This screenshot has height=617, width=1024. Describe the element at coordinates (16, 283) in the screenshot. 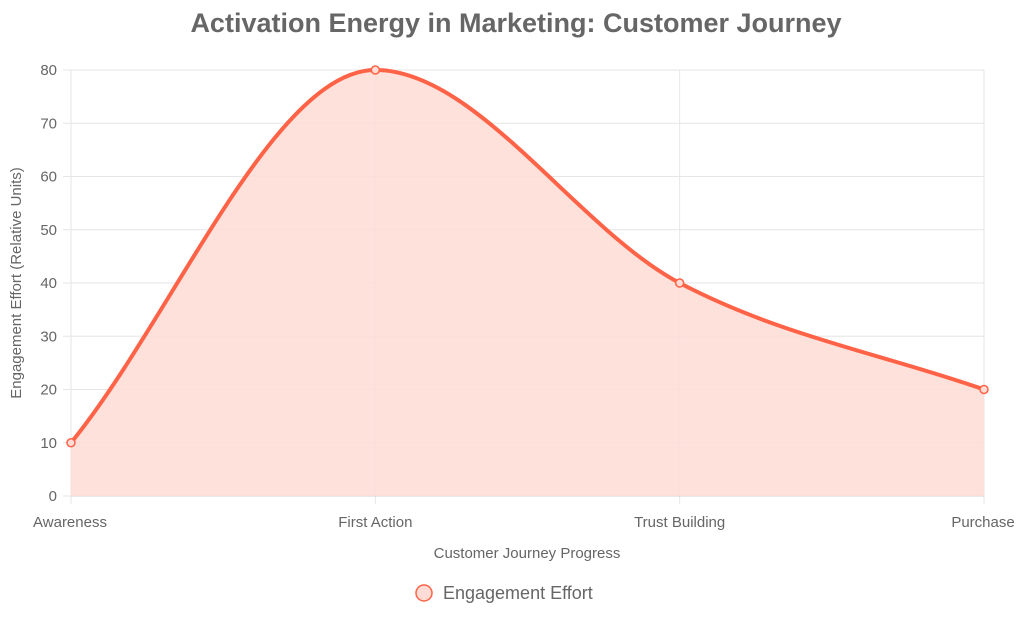

I see `y-axis-label: Engagement Effort (Relative Units)` at that location.